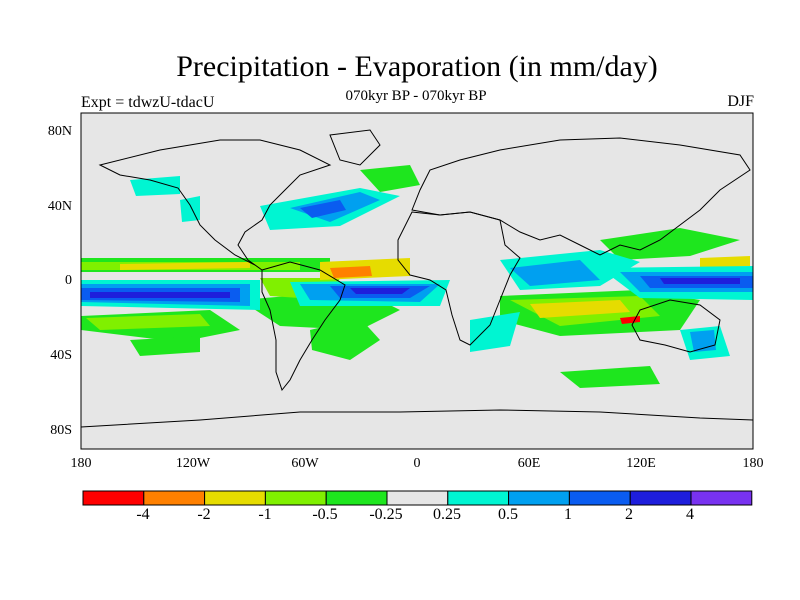 The width and height of the screenshot is (800, 600). I want to click on lat-tick-label: 80N, so click(59, 131).